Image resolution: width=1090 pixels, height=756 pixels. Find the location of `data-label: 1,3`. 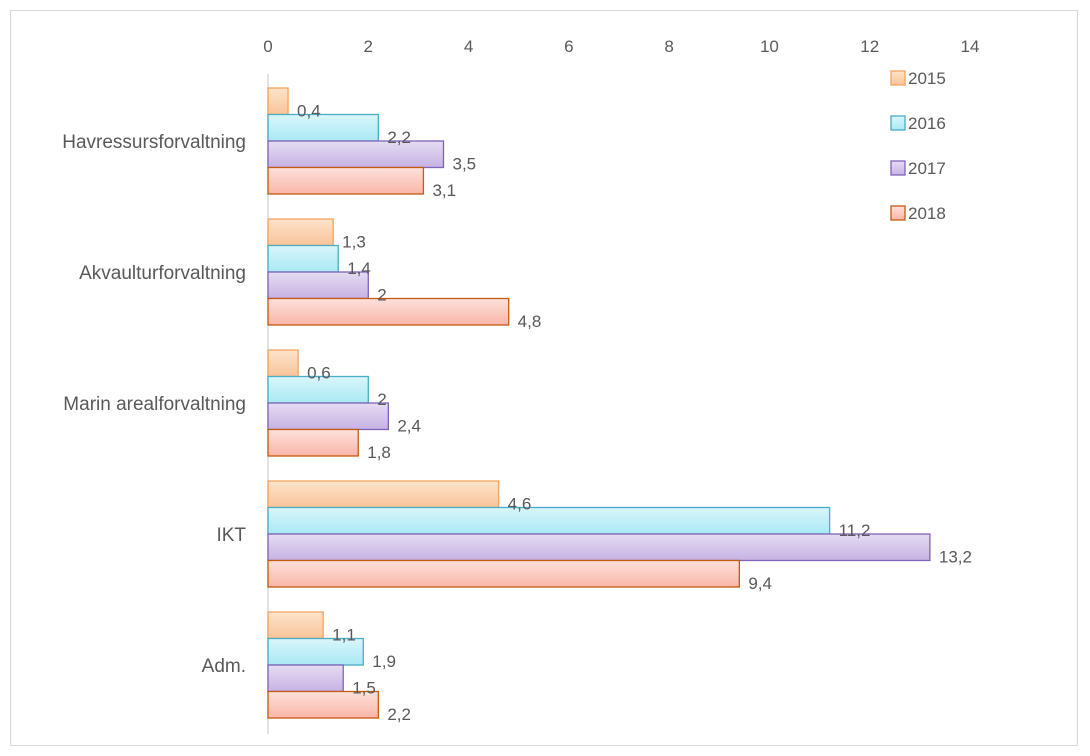

data-label: 1,3 is located at coordinates (354, 242).